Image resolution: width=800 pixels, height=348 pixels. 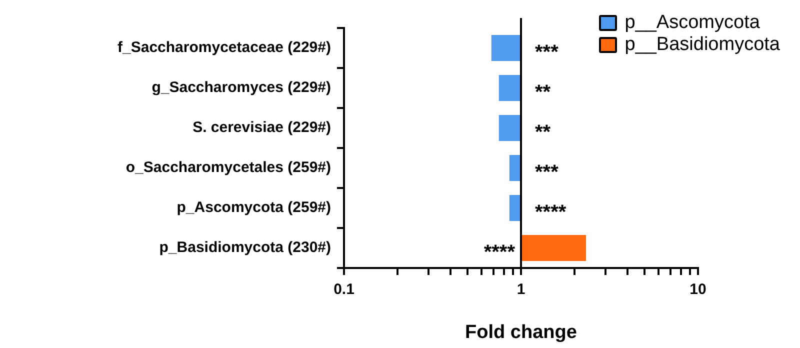 What do you see at coordinates (702, 45) in the screenshot?
I see `legend-label: p__Basidiomycota` at bounding box center [702, 45].